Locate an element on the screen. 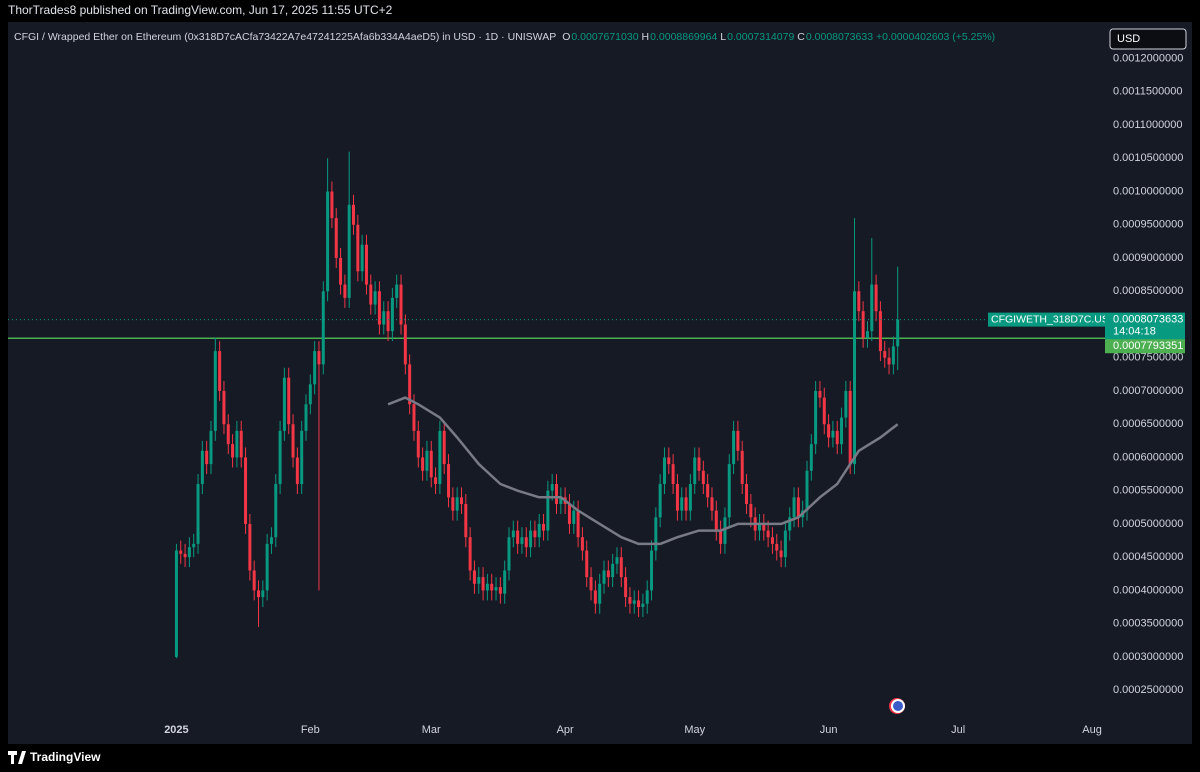 The height and width of the screenshot is (772, 1200). last-price-label: 0.0008073633 is located at coordinates (1148, 320).